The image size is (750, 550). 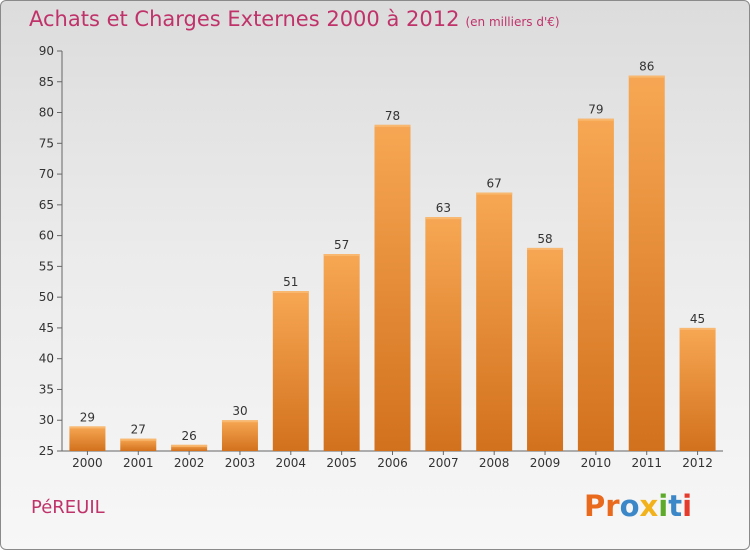 What do you see at coordinates (649, 506) in the screenshot?
I see `logo-letter: x` at bounding box center [649, 506].